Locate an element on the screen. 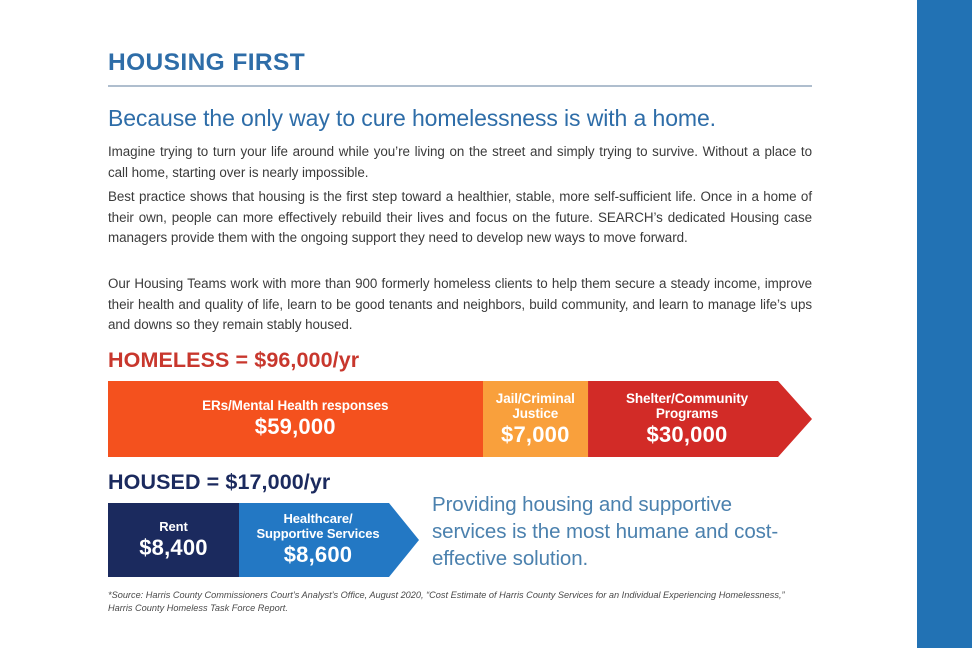 The height and width of the screenshot is (648, 972). housed-segment-healthcare-label-line1: Healthcare/ is located at coordinates (318, 519).